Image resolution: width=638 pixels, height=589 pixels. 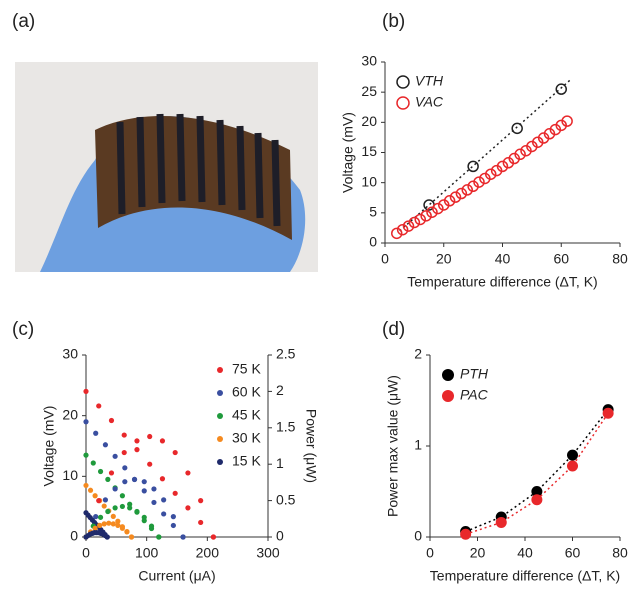 I want to click on x-axis-title: Temperature difference (ΔT, K), so click(x=525, y=576).